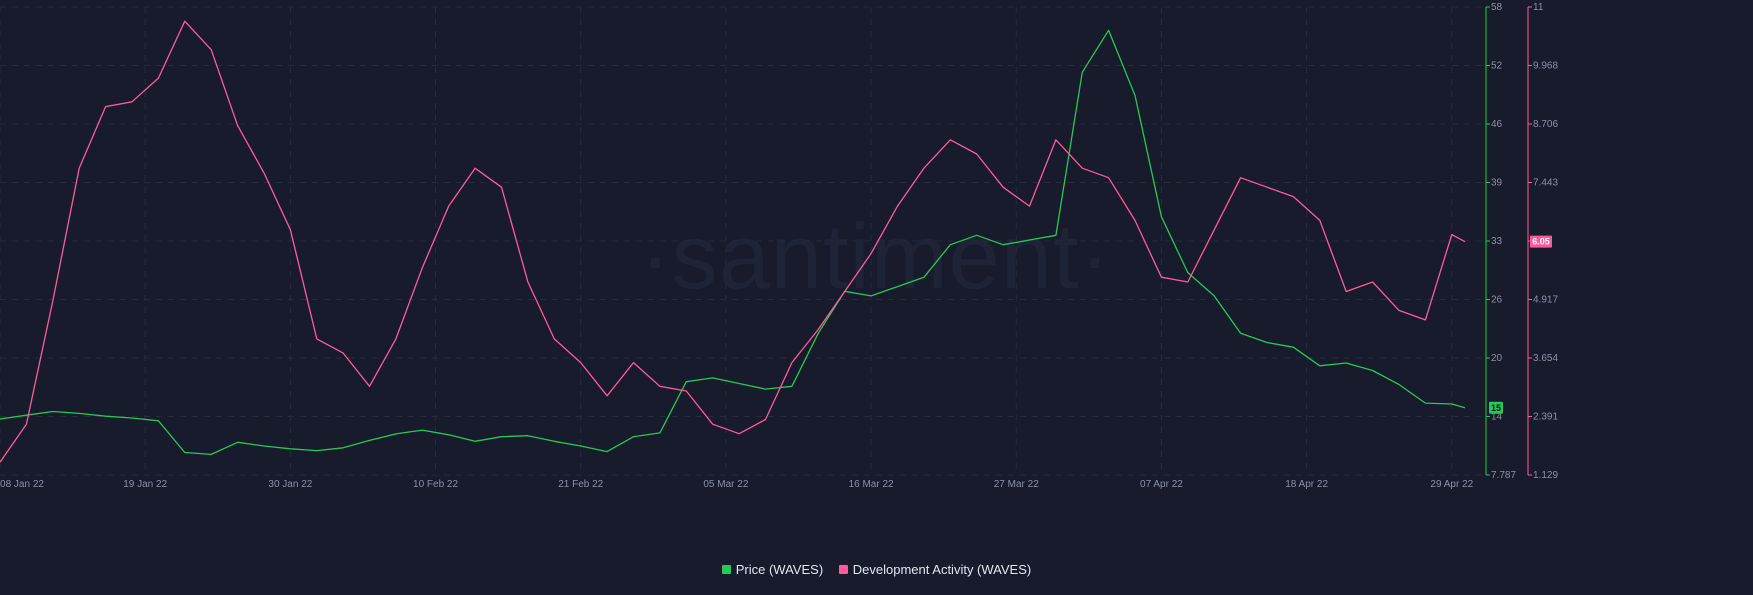 The image size is (1753, 595). Describe the element at coordinates (435, 484) in the screenshot. I see `x-tick-label: 10 Feb 22` at that location.